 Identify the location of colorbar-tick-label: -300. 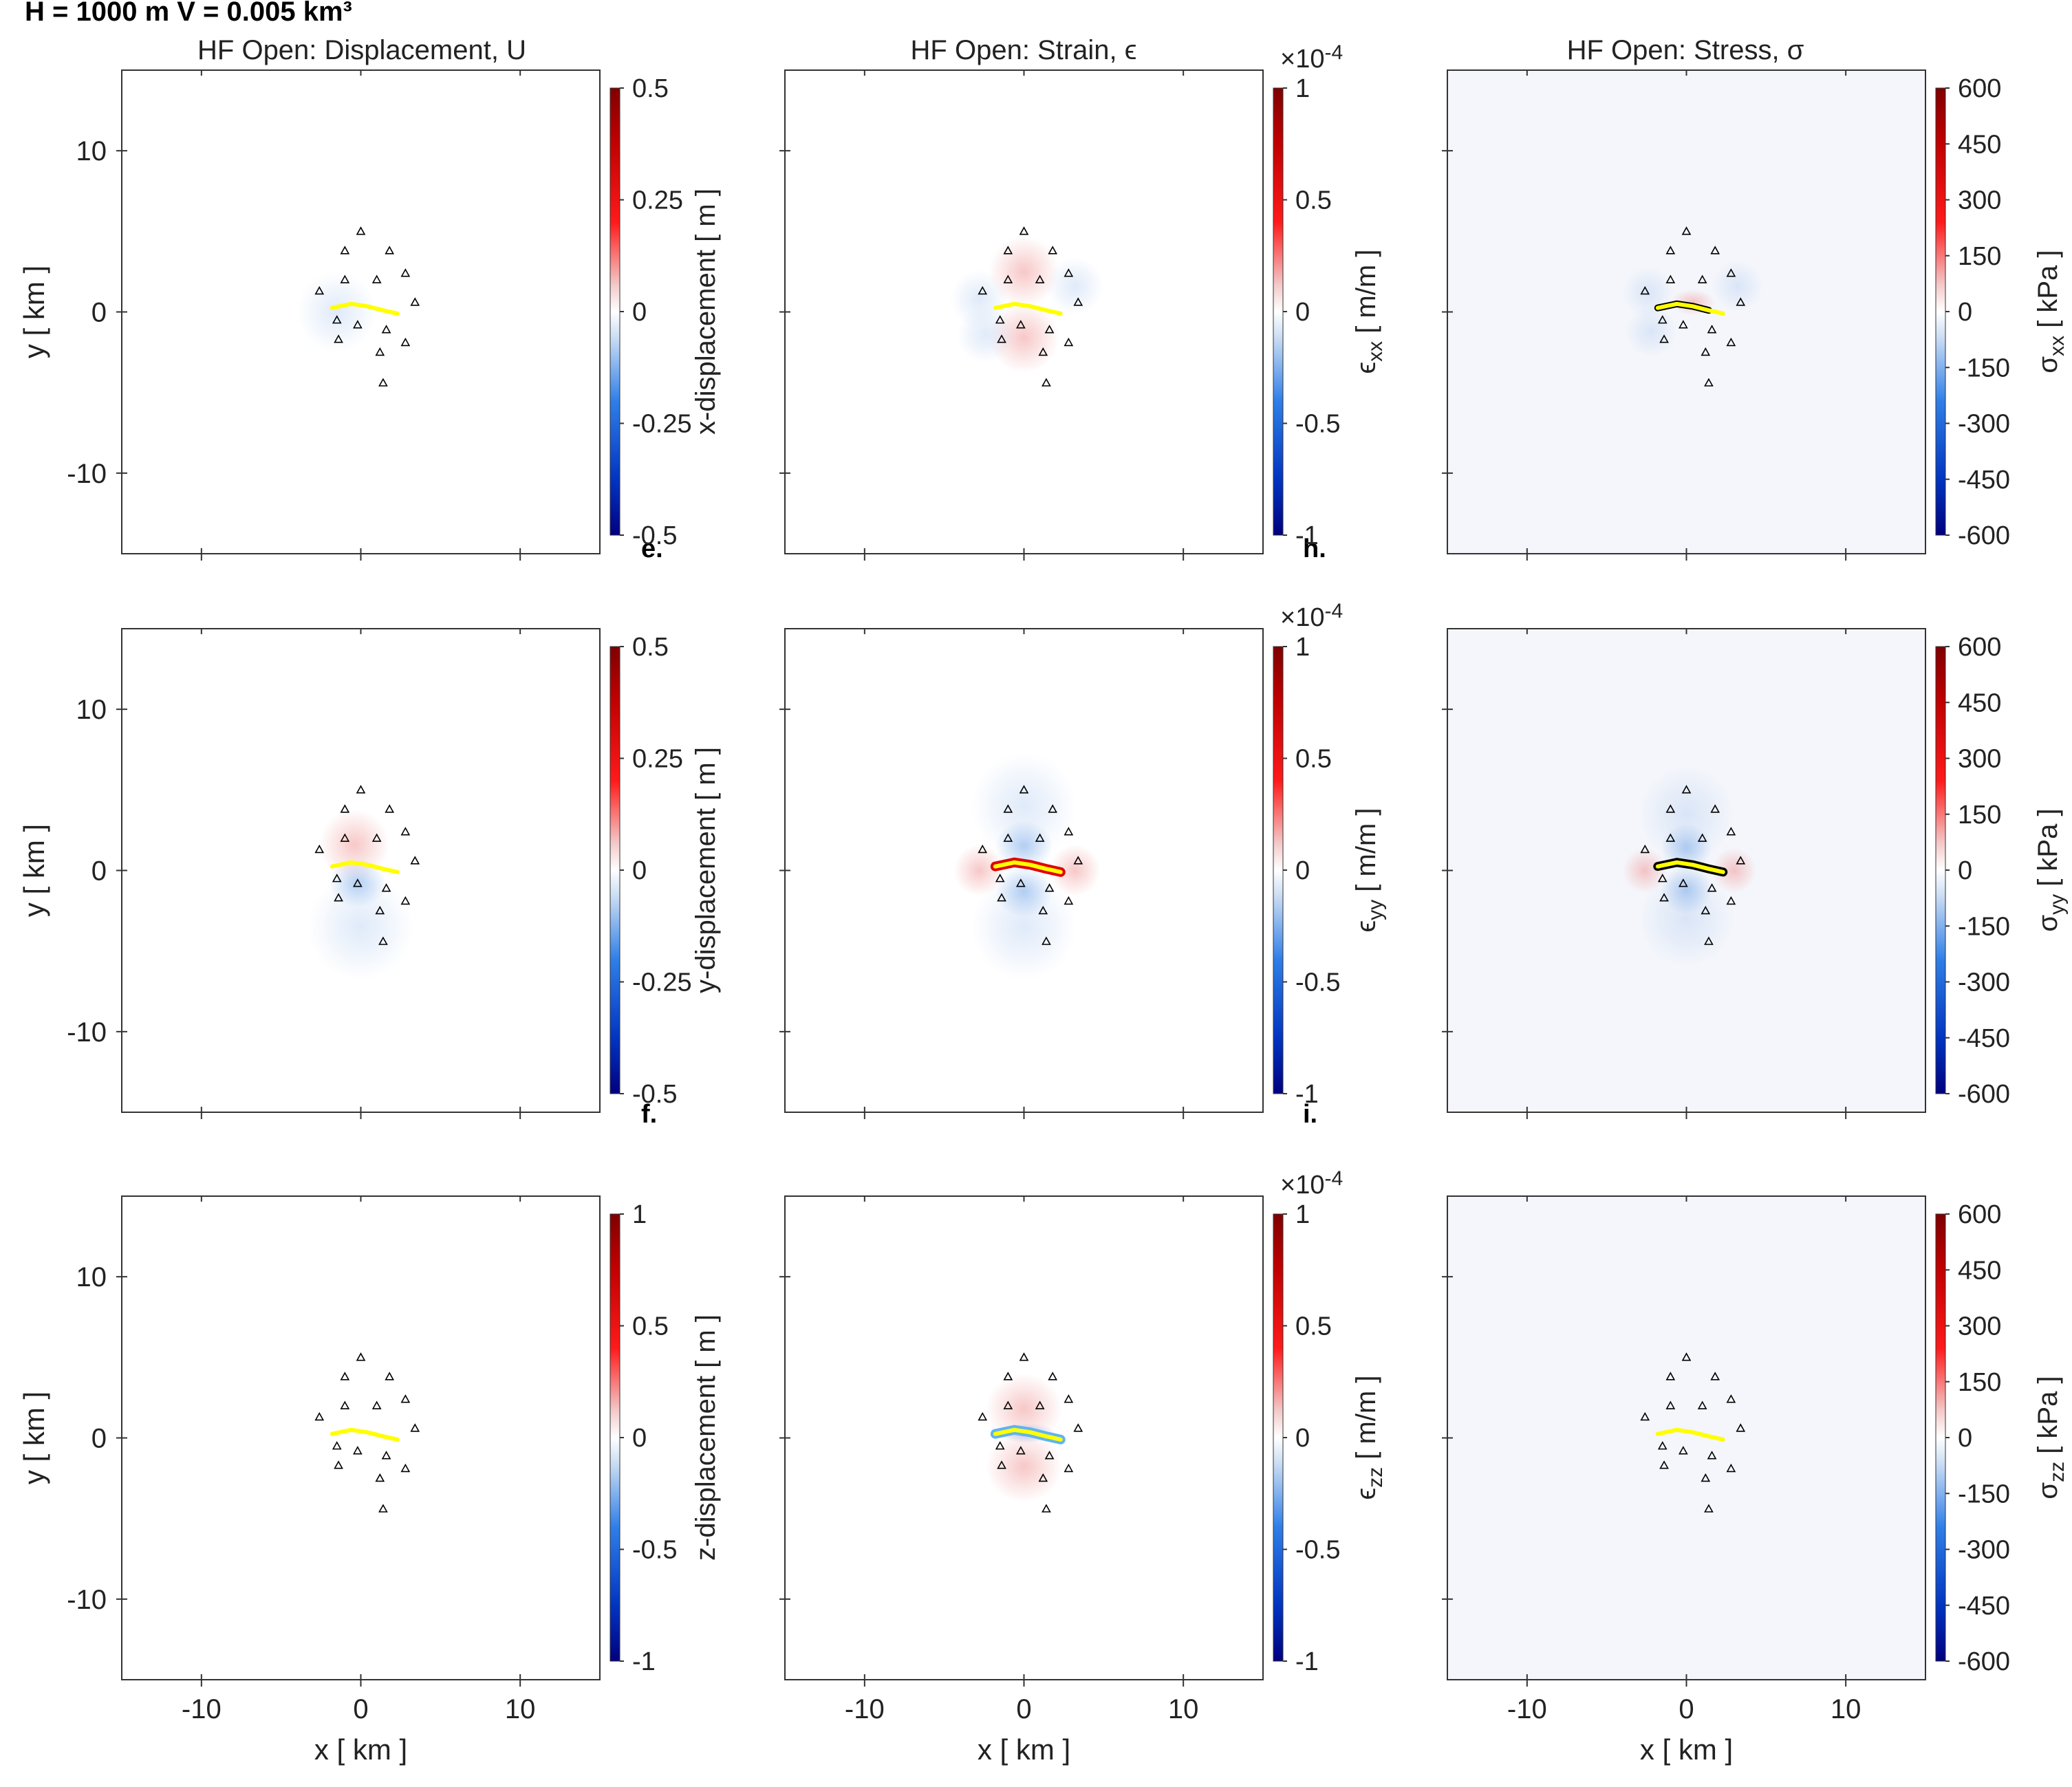
(1984, 982).